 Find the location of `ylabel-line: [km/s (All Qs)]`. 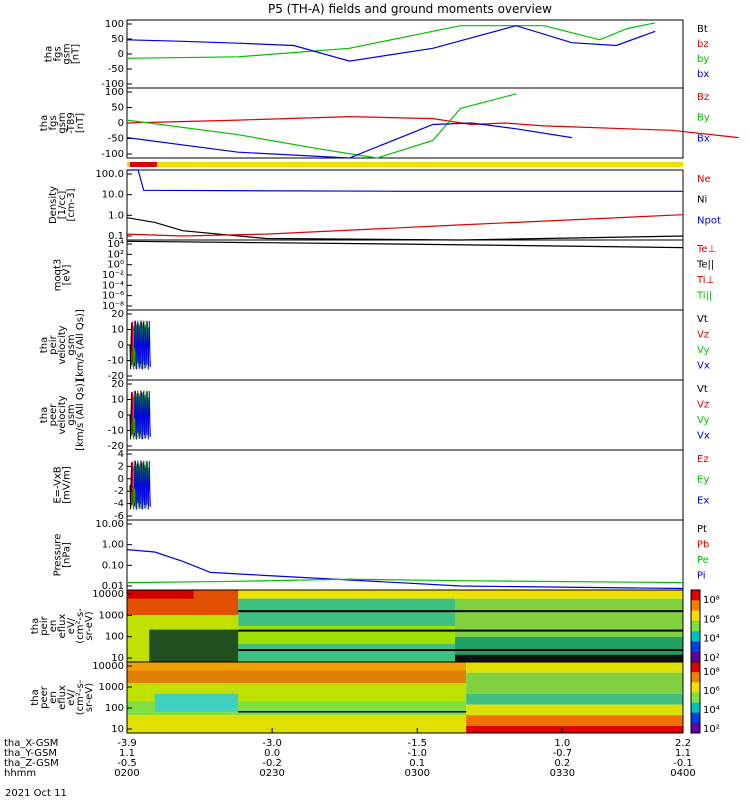

ylabel-line: [km/s (All Qs)] is located at coordinates (80, 345).